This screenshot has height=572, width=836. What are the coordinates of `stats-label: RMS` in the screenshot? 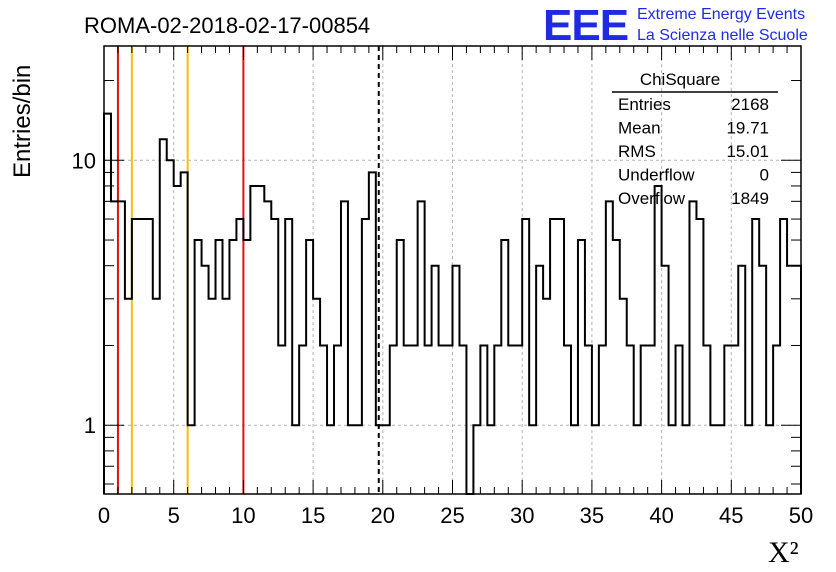 It's located at (637, 151).